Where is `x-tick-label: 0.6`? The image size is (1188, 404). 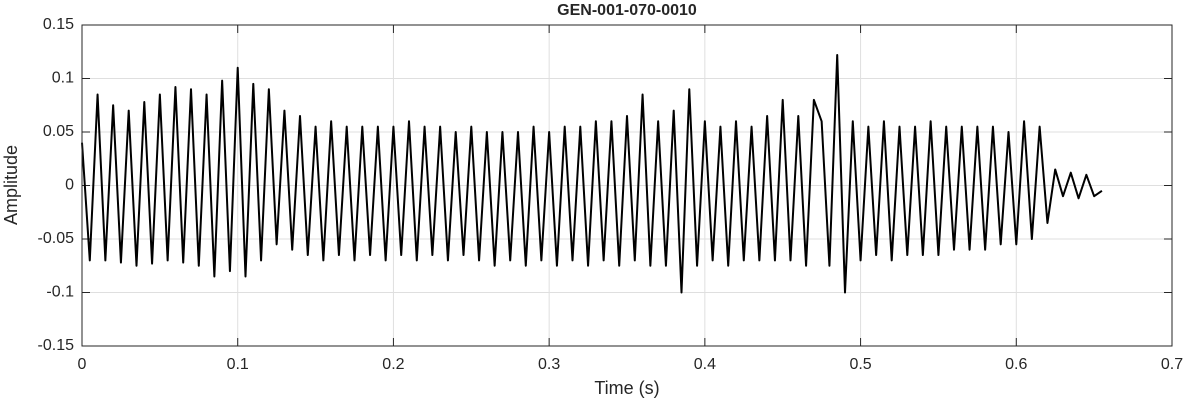 x-tick-label: 0.6 is located at coordinates (1016, 364).